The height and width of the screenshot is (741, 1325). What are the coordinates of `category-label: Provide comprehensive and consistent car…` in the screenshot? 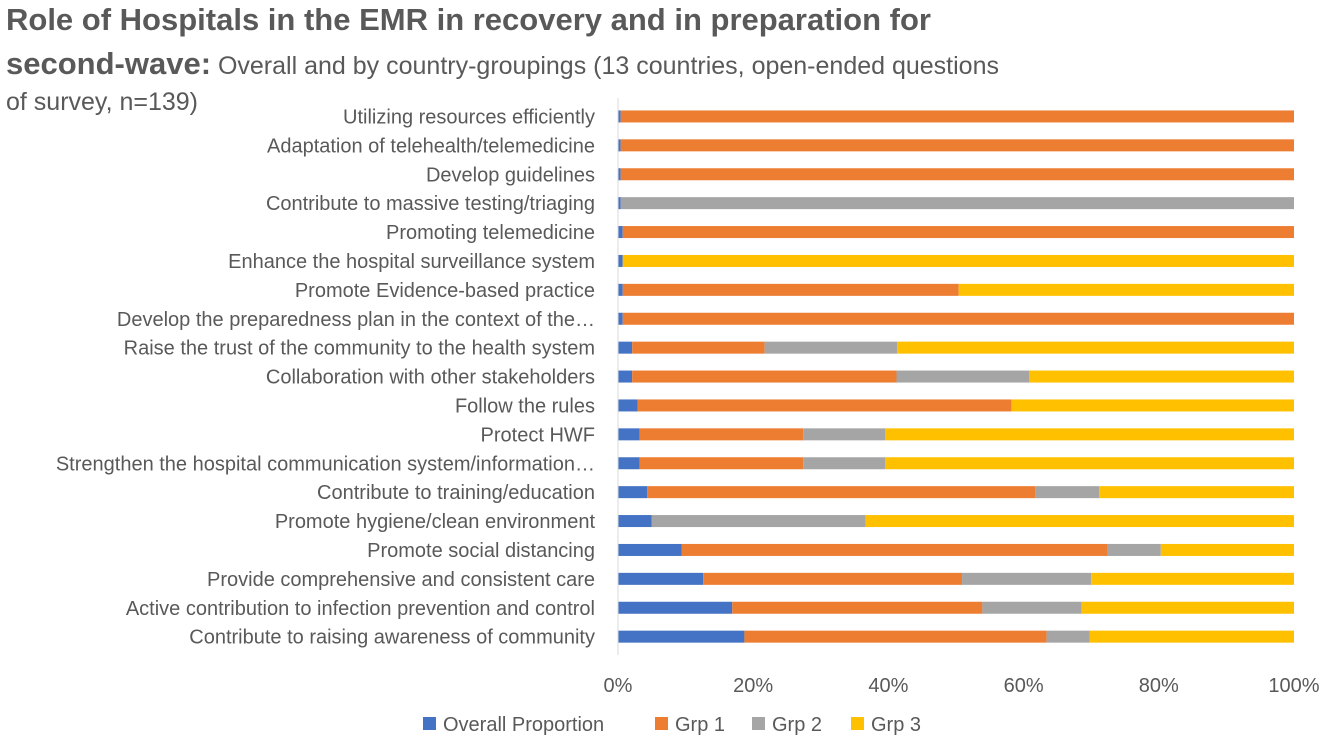 It's located at (401, 580).